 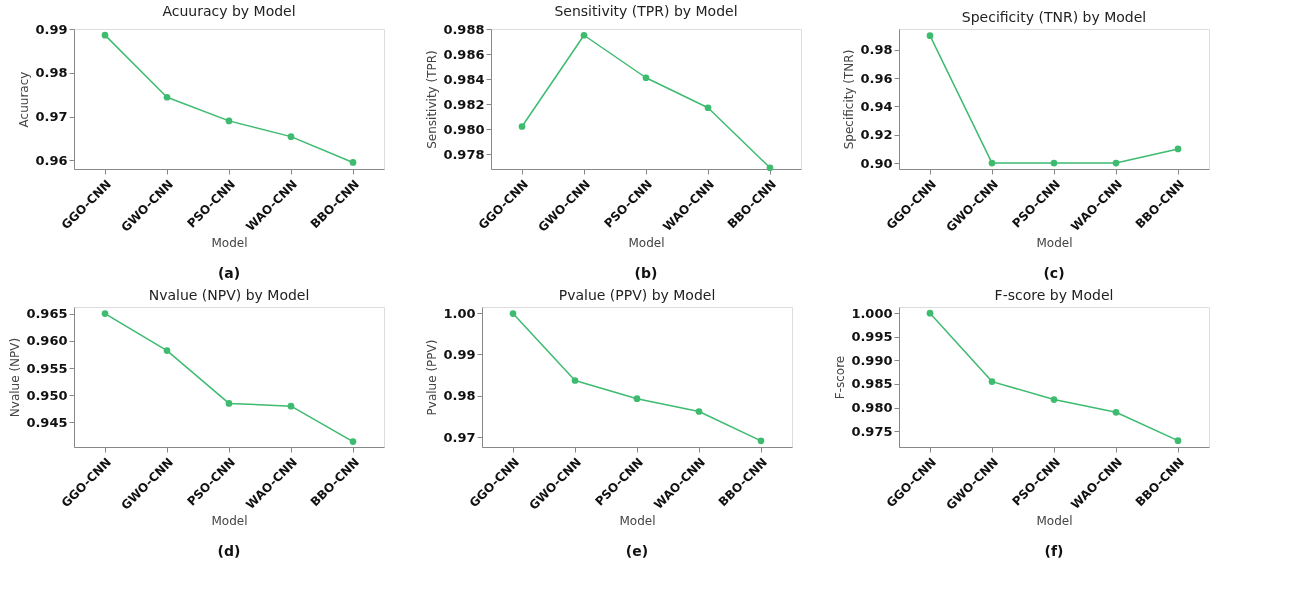 What do you see at coordinates (47, 395) in the screenshot?
I see `y-tick-label: 0.950` at bounding box center [47, 395].